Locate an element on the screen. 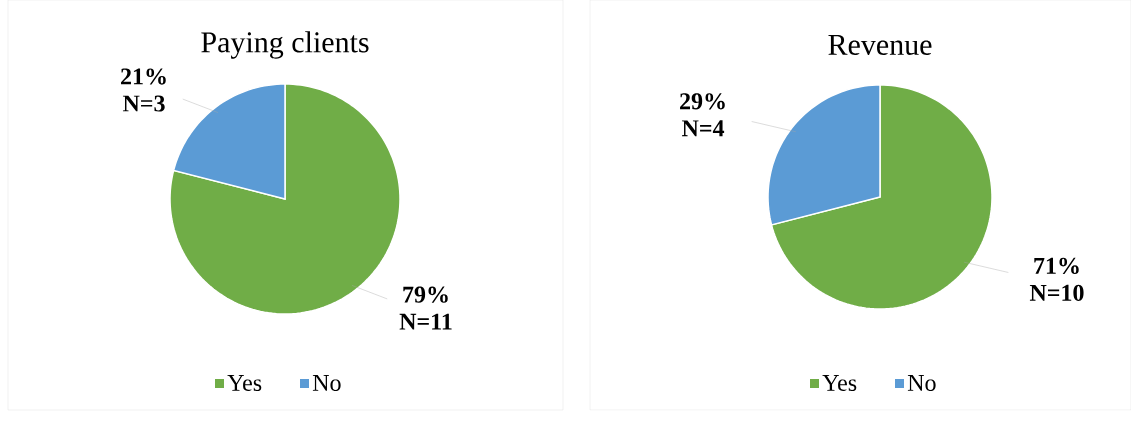 Image resolution: width=1131 pixels, height=421 pixels. chart-title: Paying clients is located at coordinates (285, 45).